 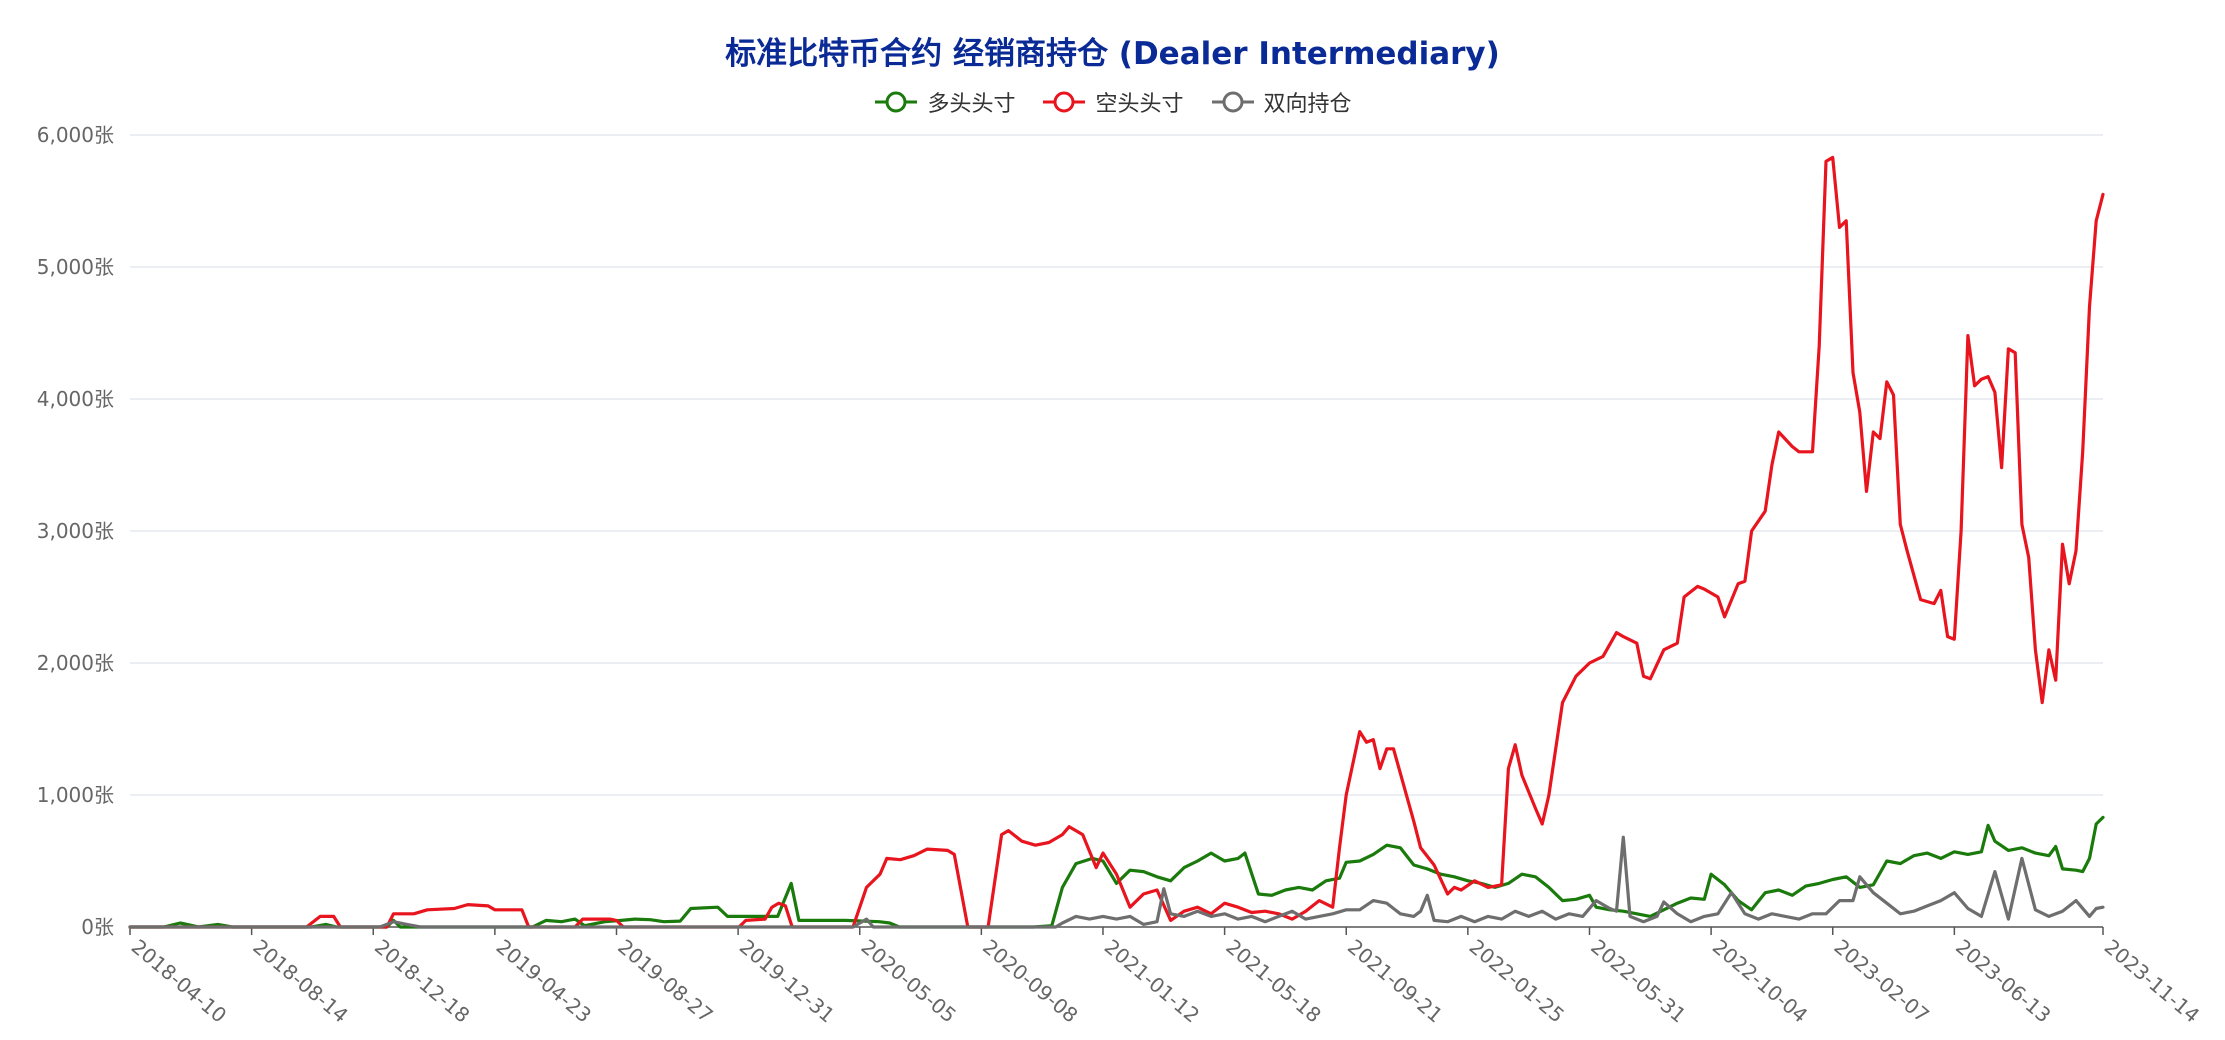 What do you see at coordinates (179, 980) in the screenshot?
I see `x-tick-label: 2018-04-10` at bounding box center [179, 980].